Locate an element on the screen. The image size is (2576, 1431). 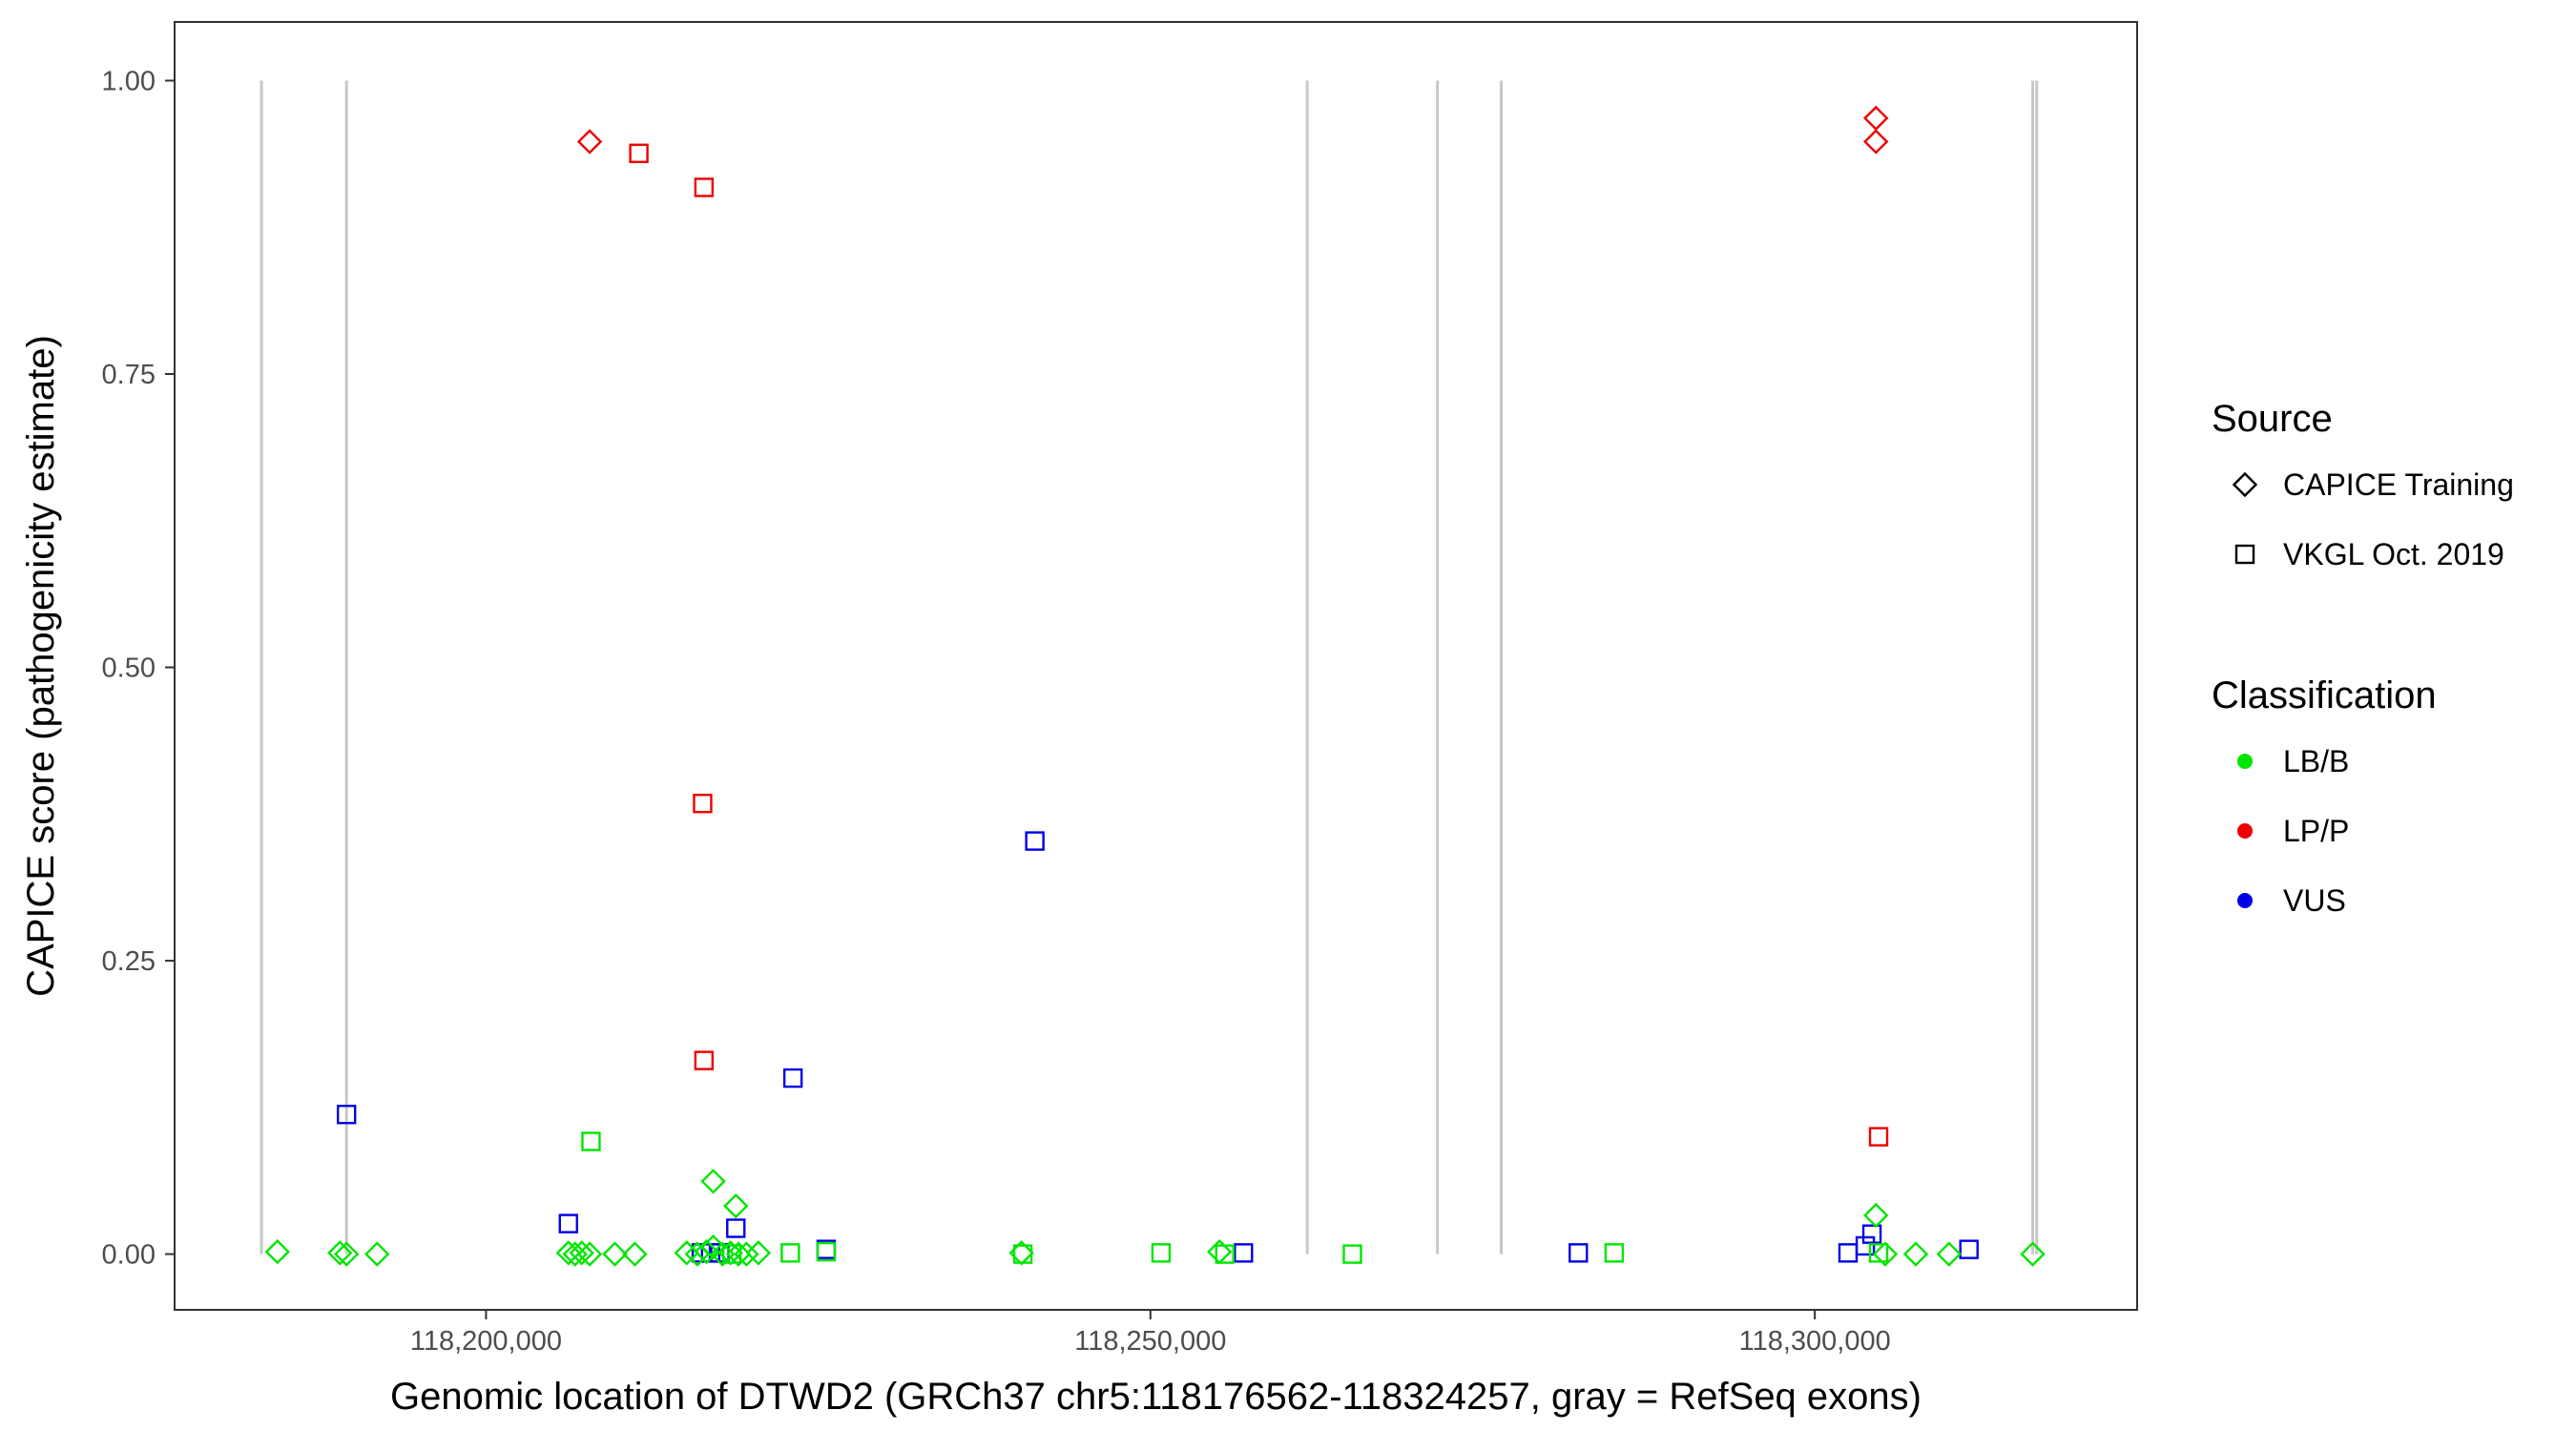
y-tick-label-2: 0.50 is located at coordinates (129, 668).